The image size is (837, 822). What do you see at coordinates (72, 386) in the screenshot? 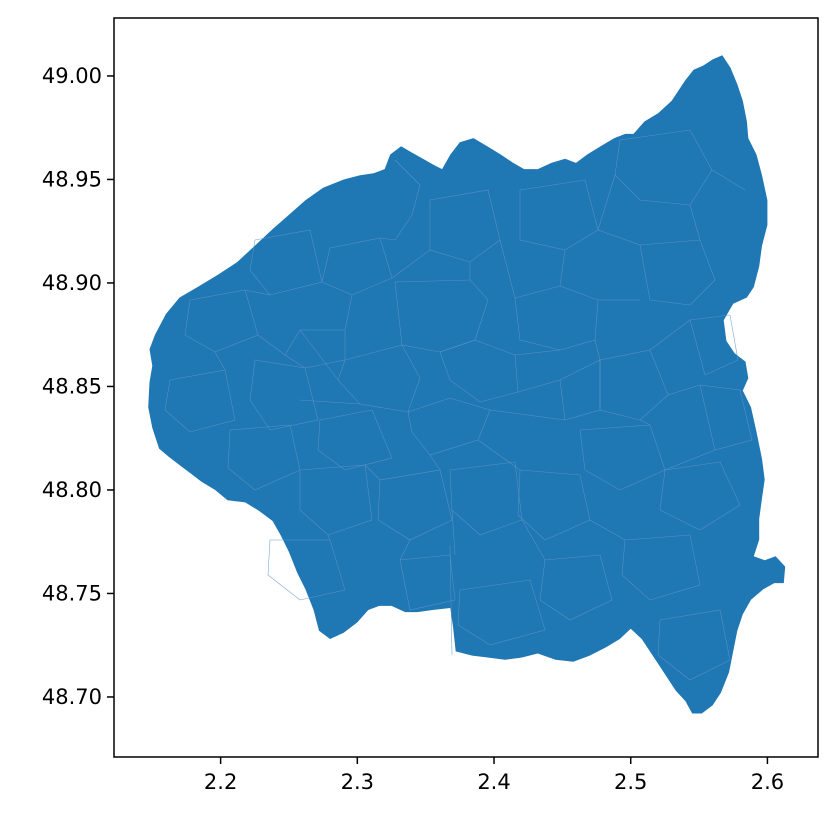
I see `y-tick-label: 48.85` at bounding box center [72, 386].